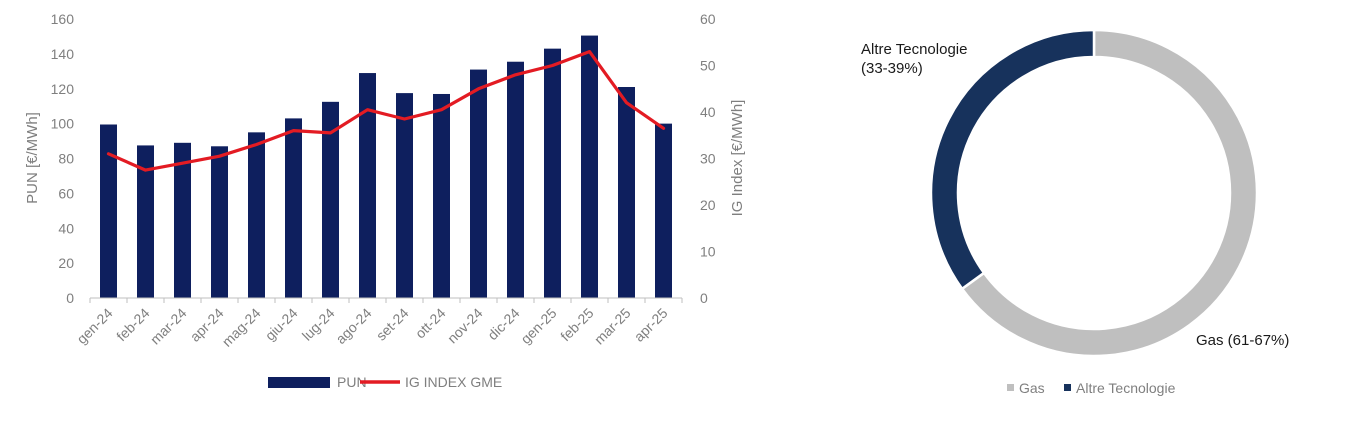 This screenshot has height=421, width=1366. I want to click on left-axis-ticks: 0 20 40 60 80 100 120 140 160, so click(63, 158).